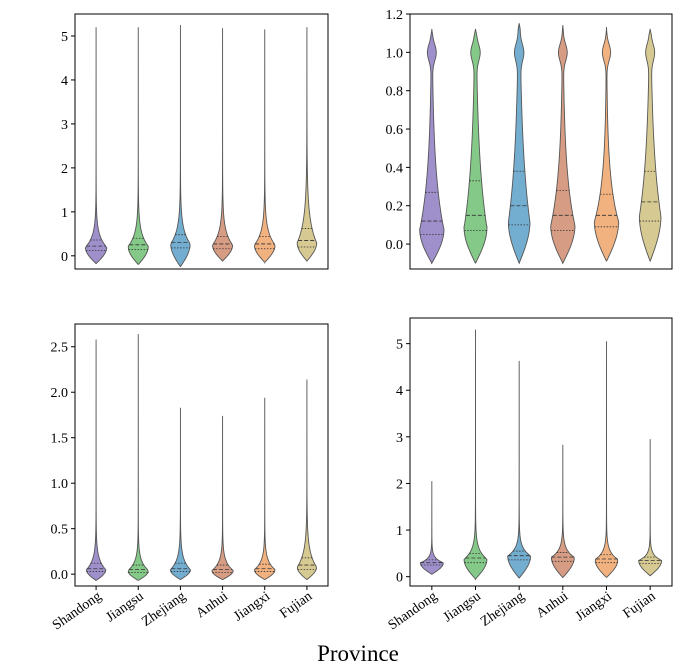 The width and height of the screenshot is (685, 668). Describe the element at coordinates (358, 653) in the screenshot. I see `x-axis-label: Province` at that location.